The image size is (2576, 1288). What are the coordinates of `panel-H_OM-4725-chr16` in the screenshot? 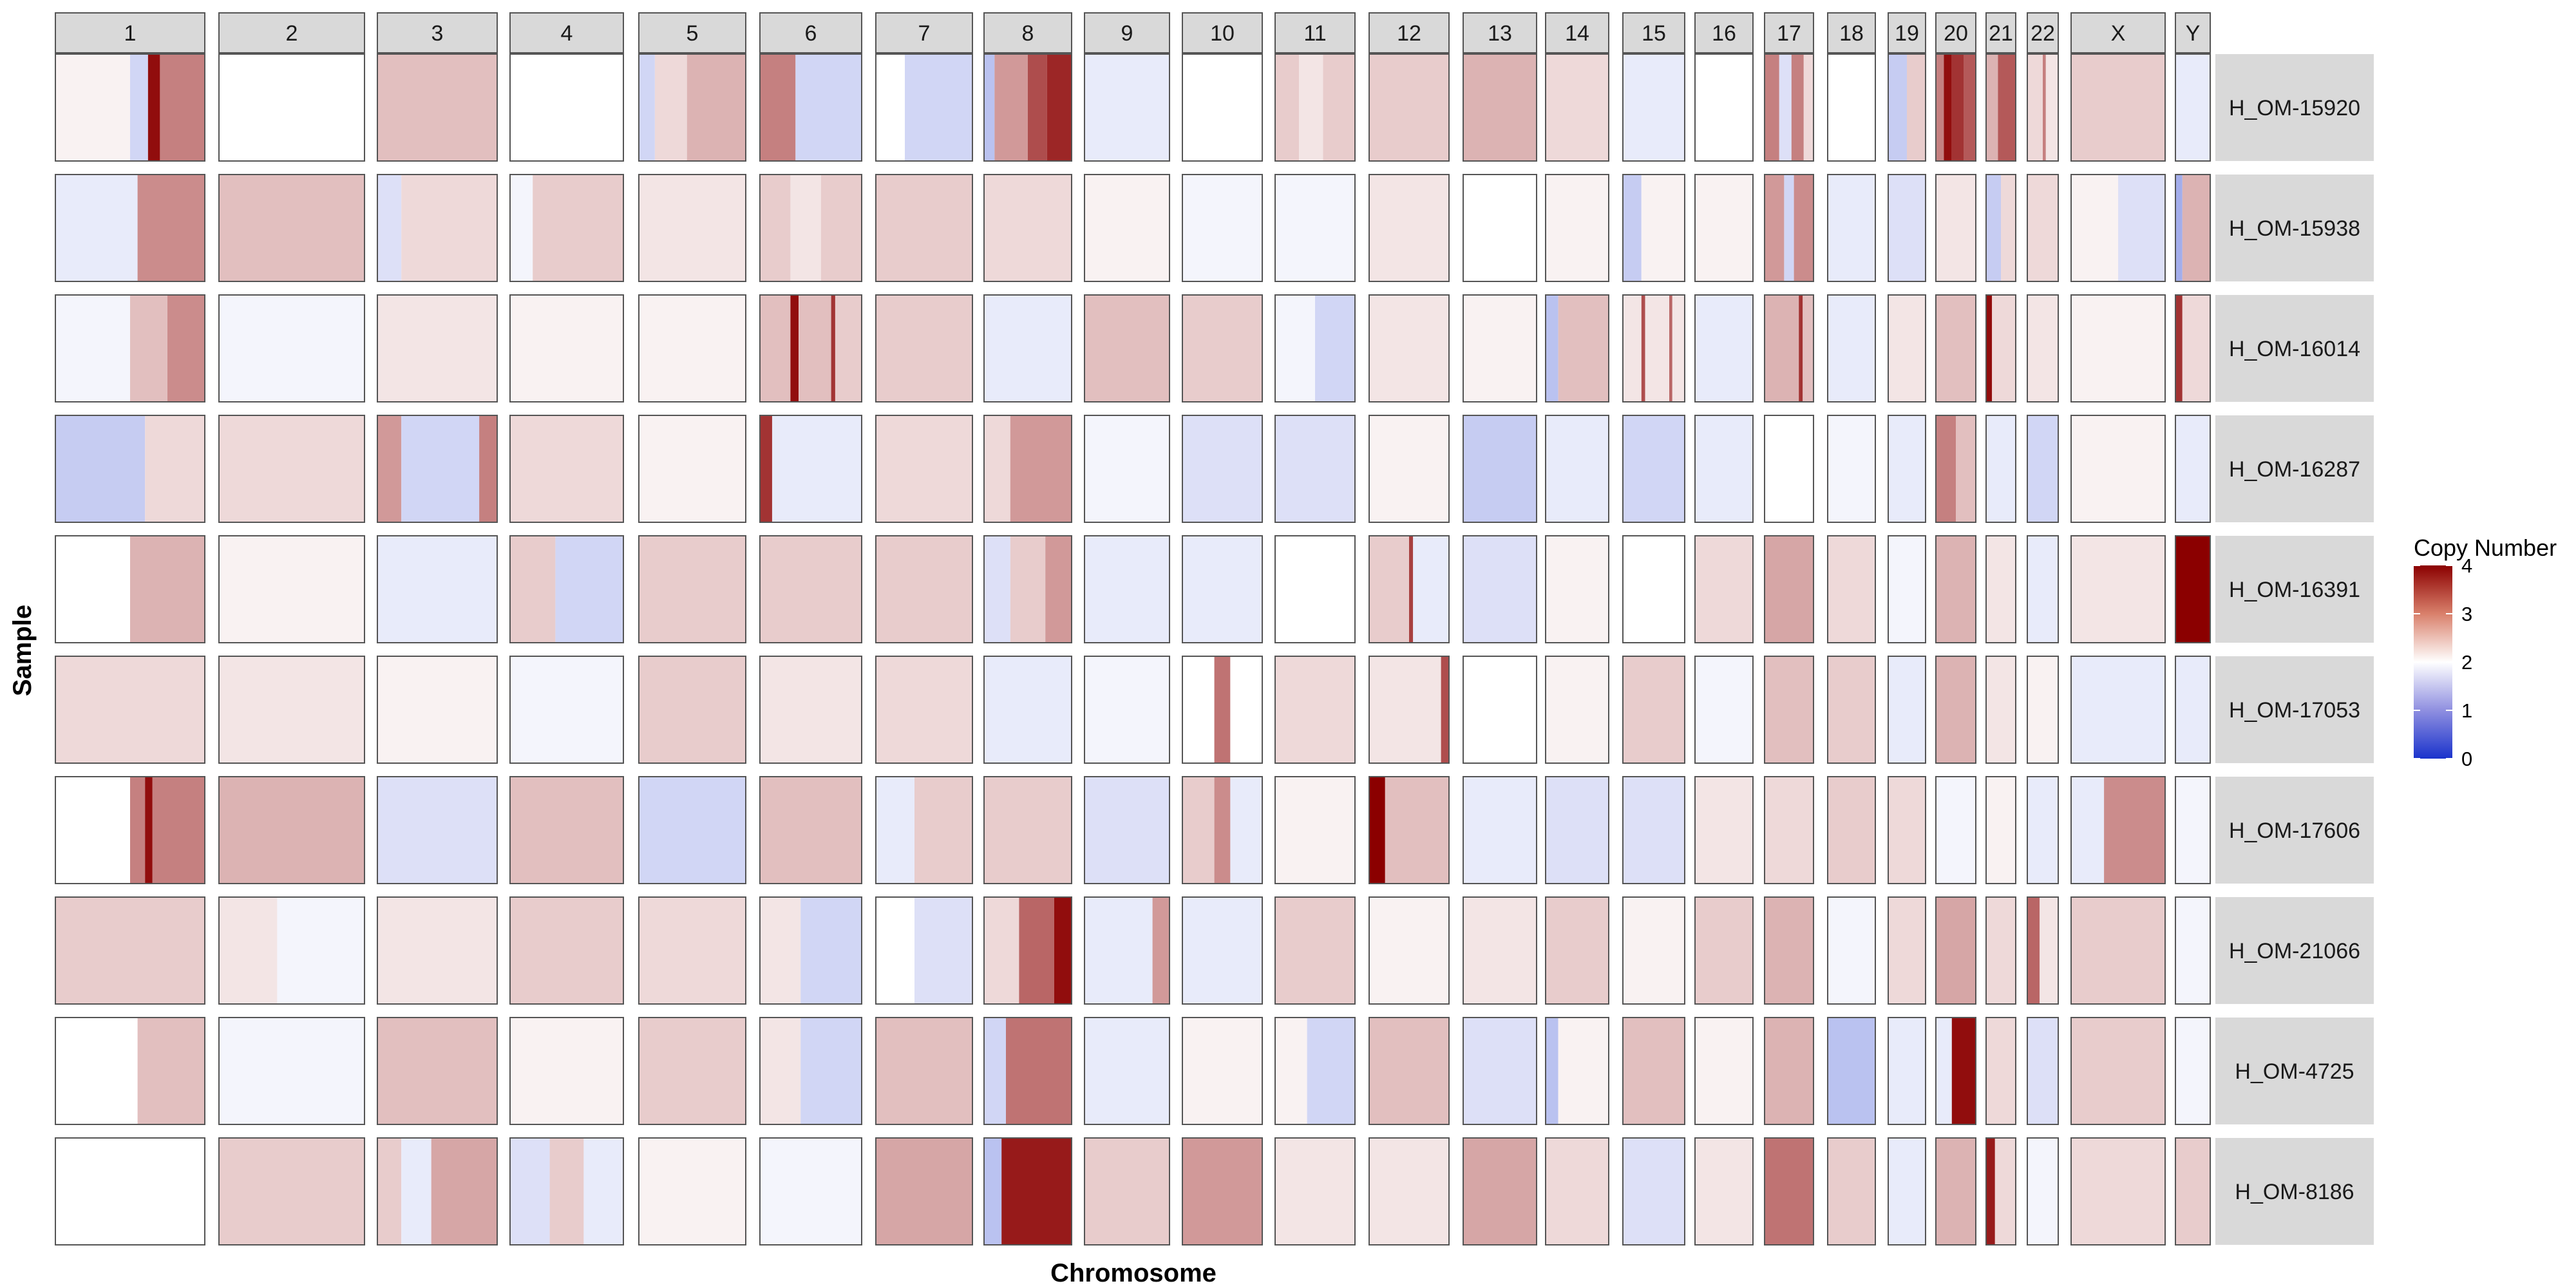 It's located at (1724, 1071).